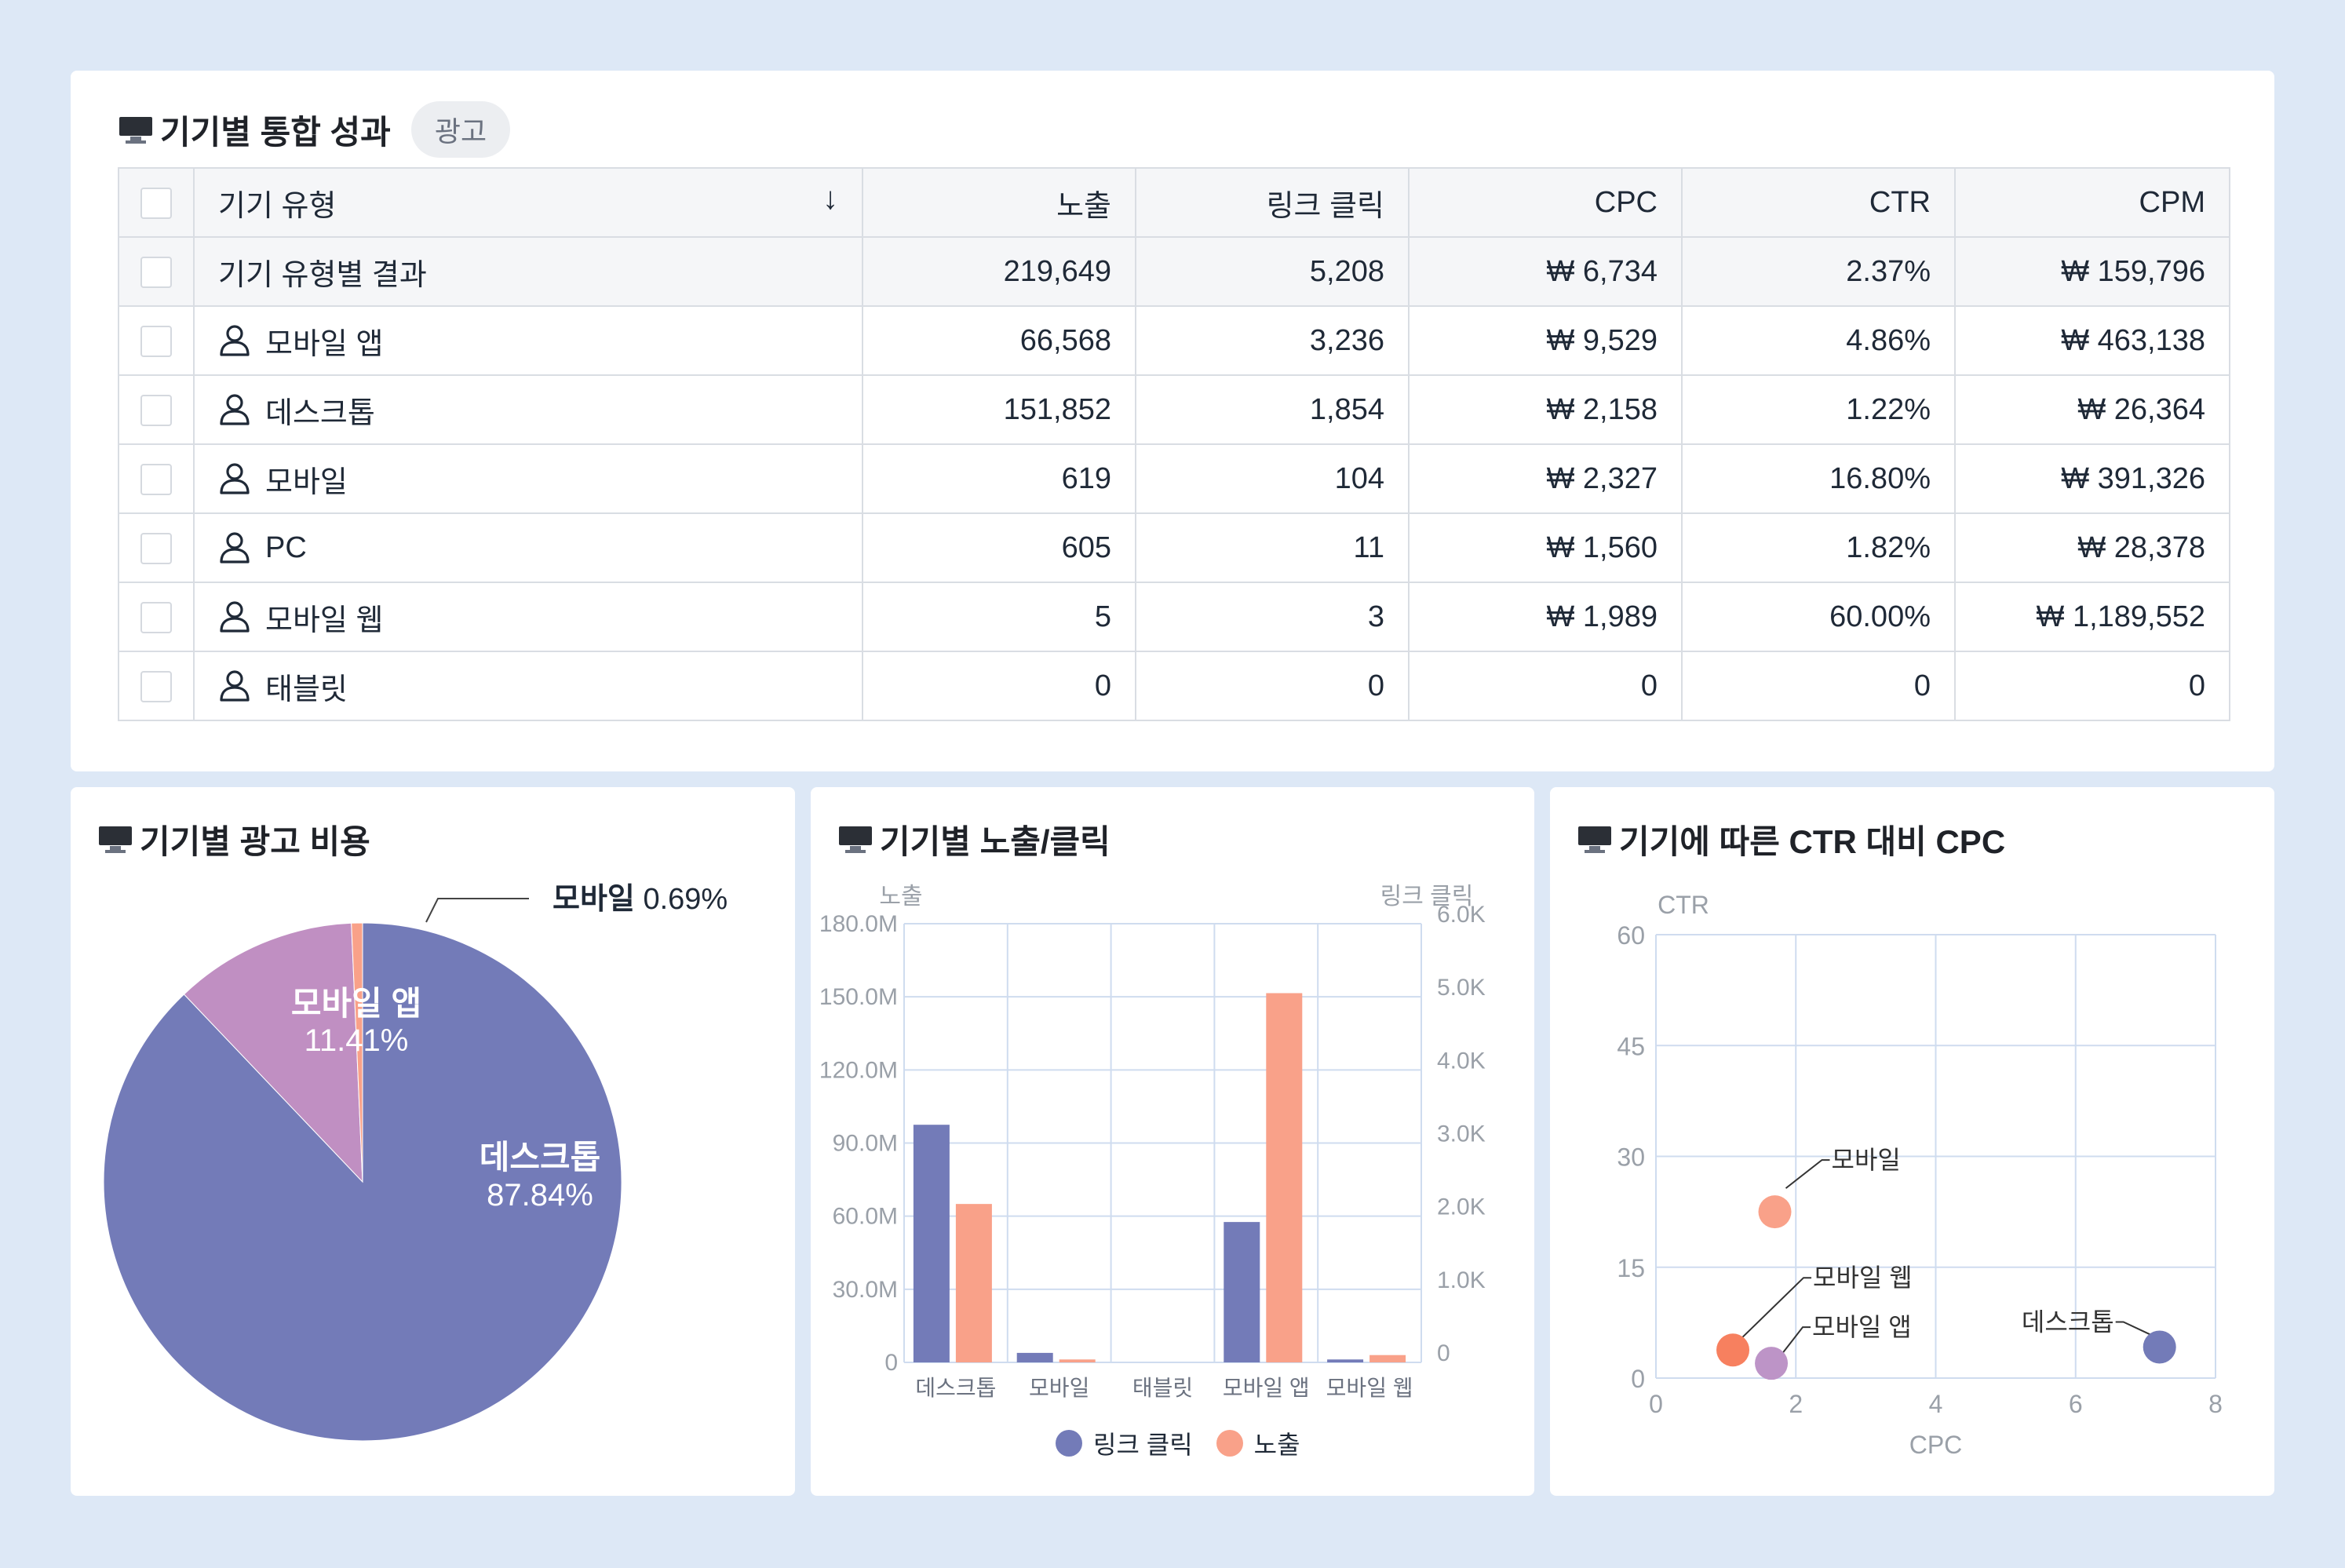 This screenshot has height=1568, width=2345. I want to click on y-tick-label: 60, so click(1631, 935).